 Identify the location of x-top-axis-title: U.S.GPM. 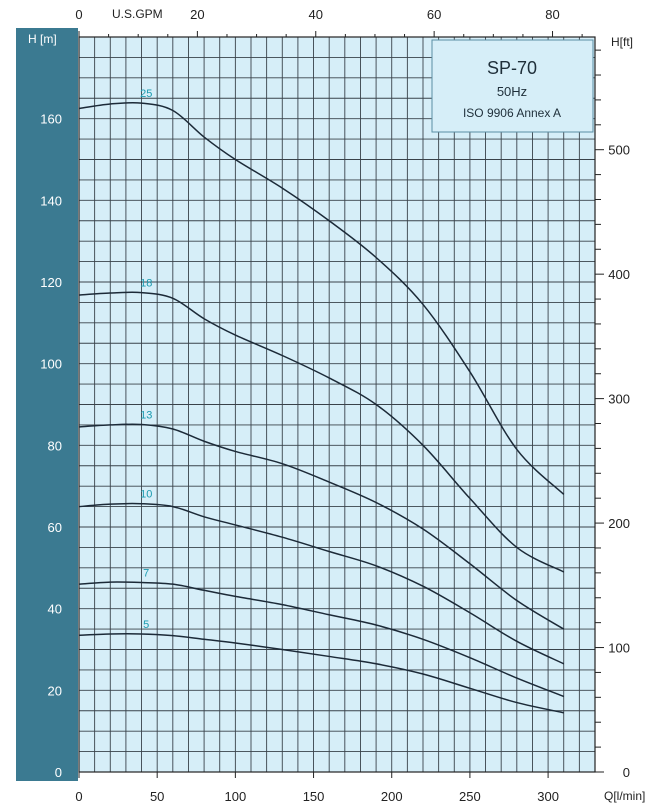
(137, 14).